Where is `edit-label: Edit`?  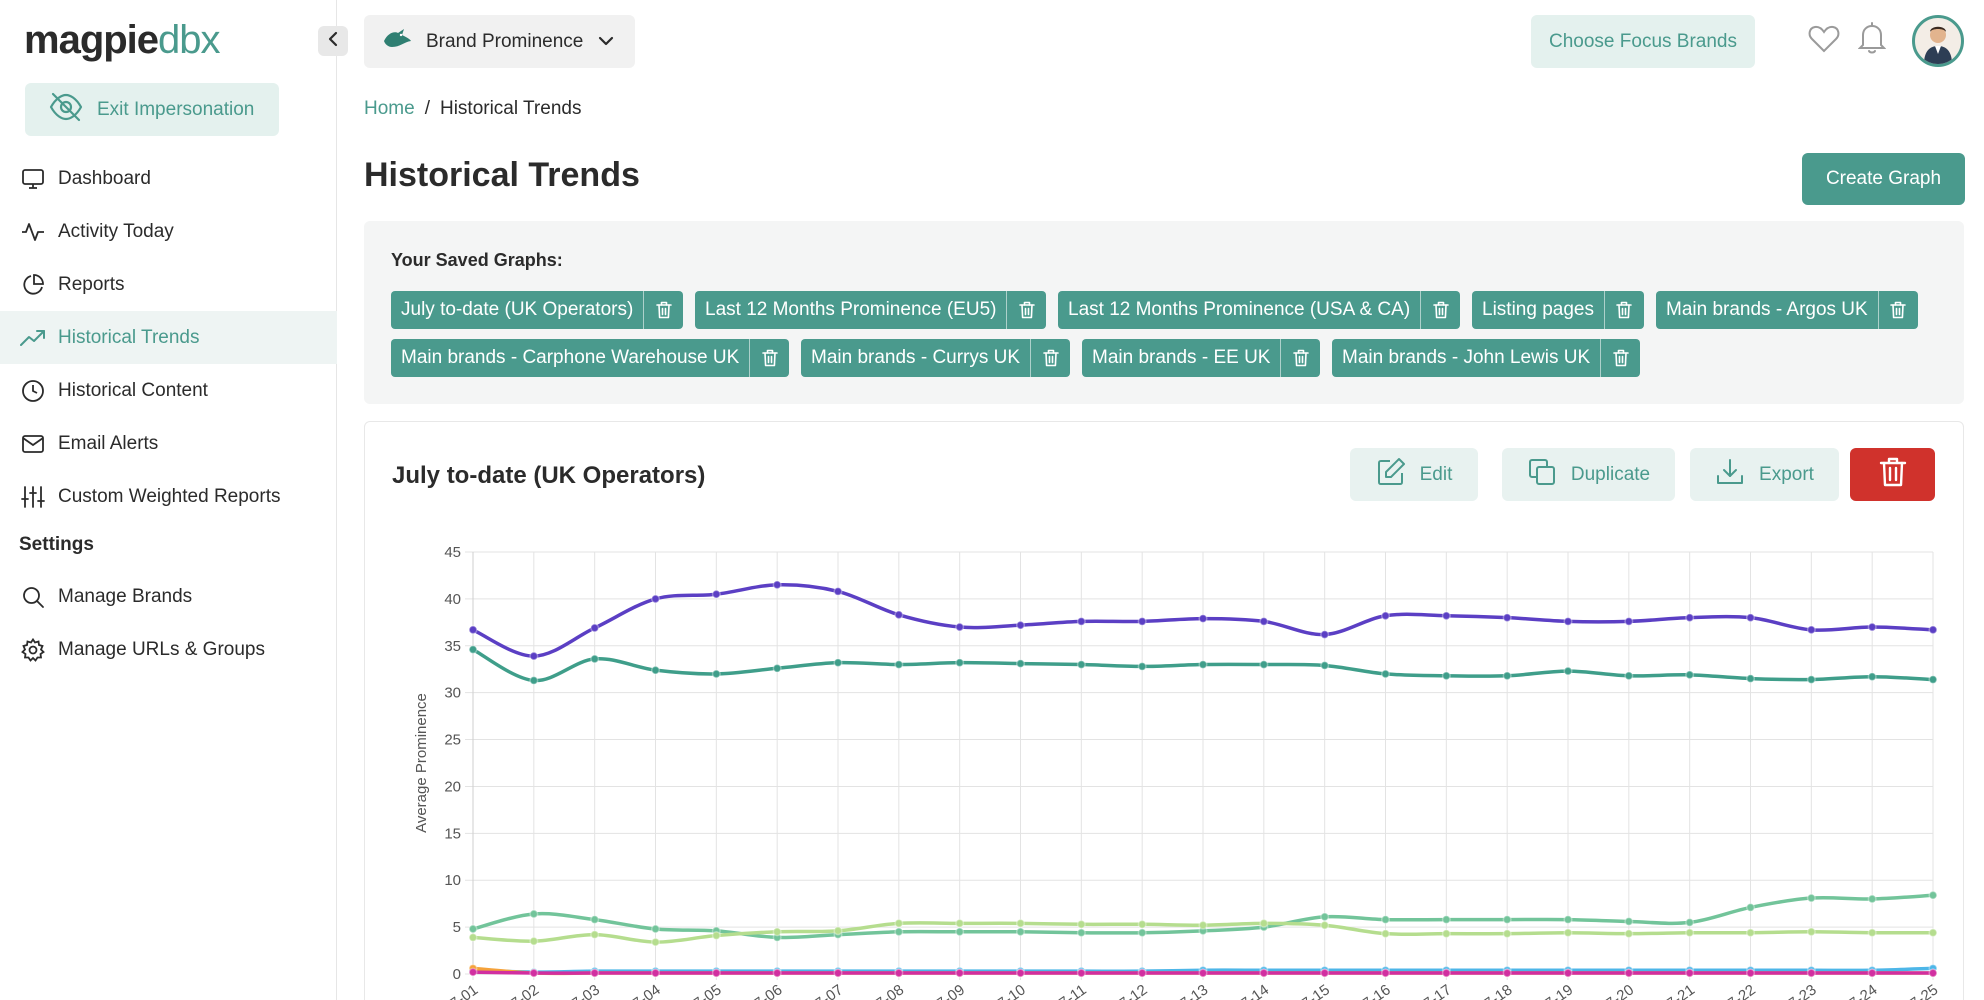
edit-label: Edit is located at coordinates (1436, 474).